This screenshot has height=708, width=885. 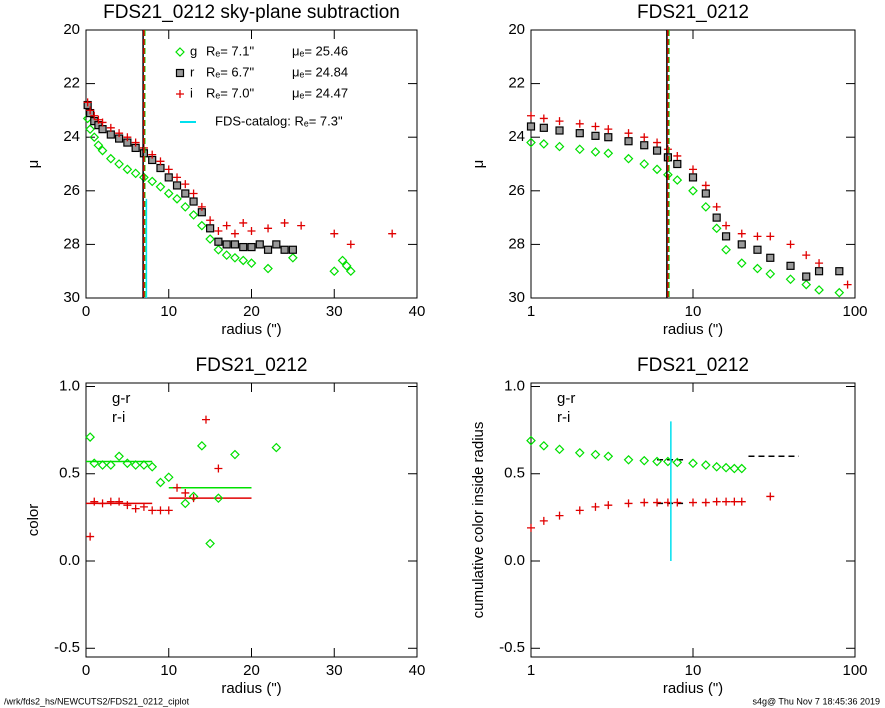 I want to click on legend-re: Rₑ= 7.1", so click(x=230, y=50).